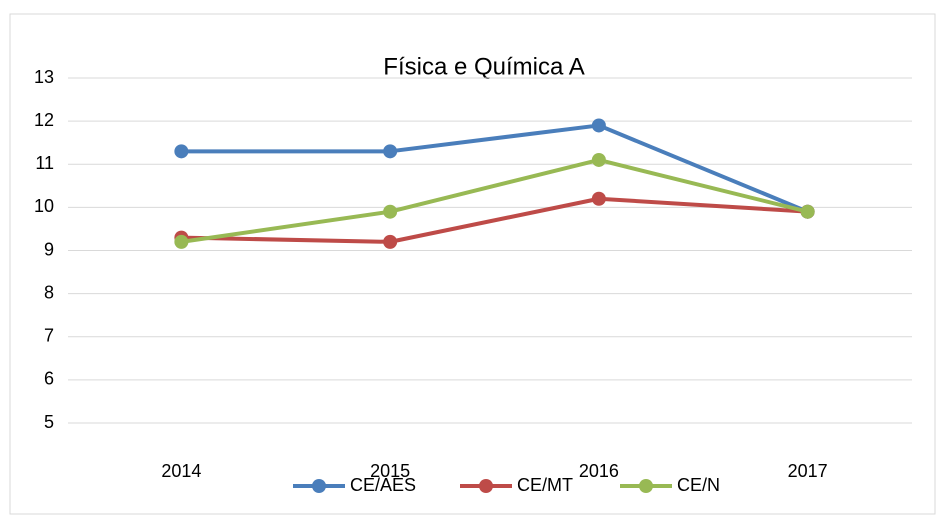 Image resolution: width=942 pixels, height=522 pixels. I want to click on y-tick-label: 12, so click(44, 120).